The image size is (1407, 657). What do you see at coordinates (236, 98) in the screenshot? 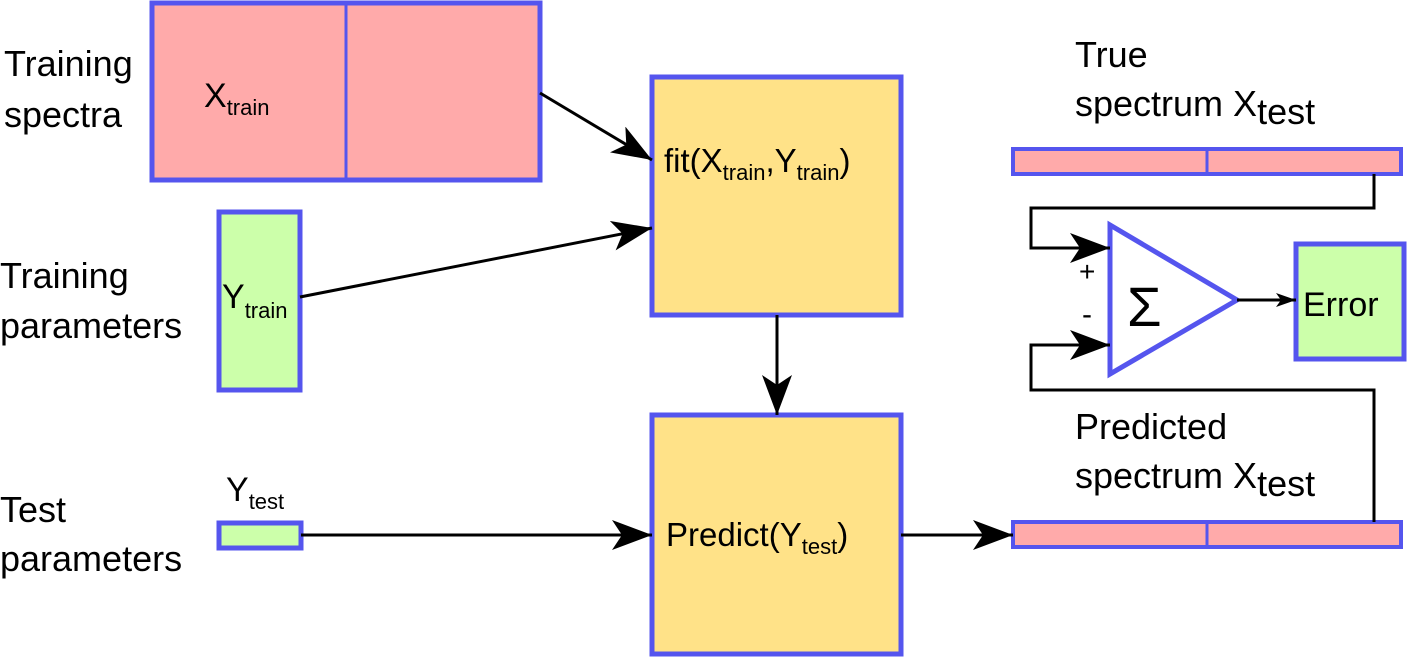
I see `x-train-label: Xtrain` at bounding box center [236, 98].